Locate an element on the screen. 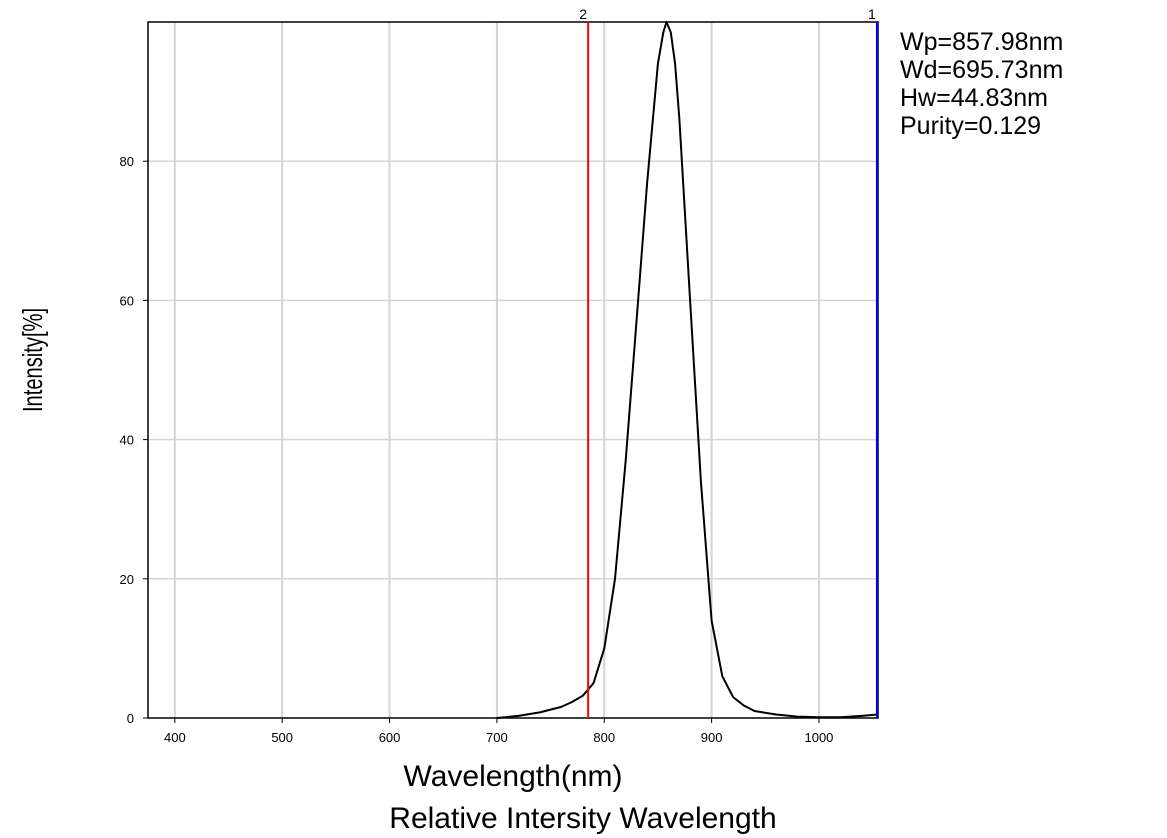 Image resolution: width=1167 pixels, height=838 pixels. half-width-readout: Hw=44.83nm is located at coordinates (974, 98).